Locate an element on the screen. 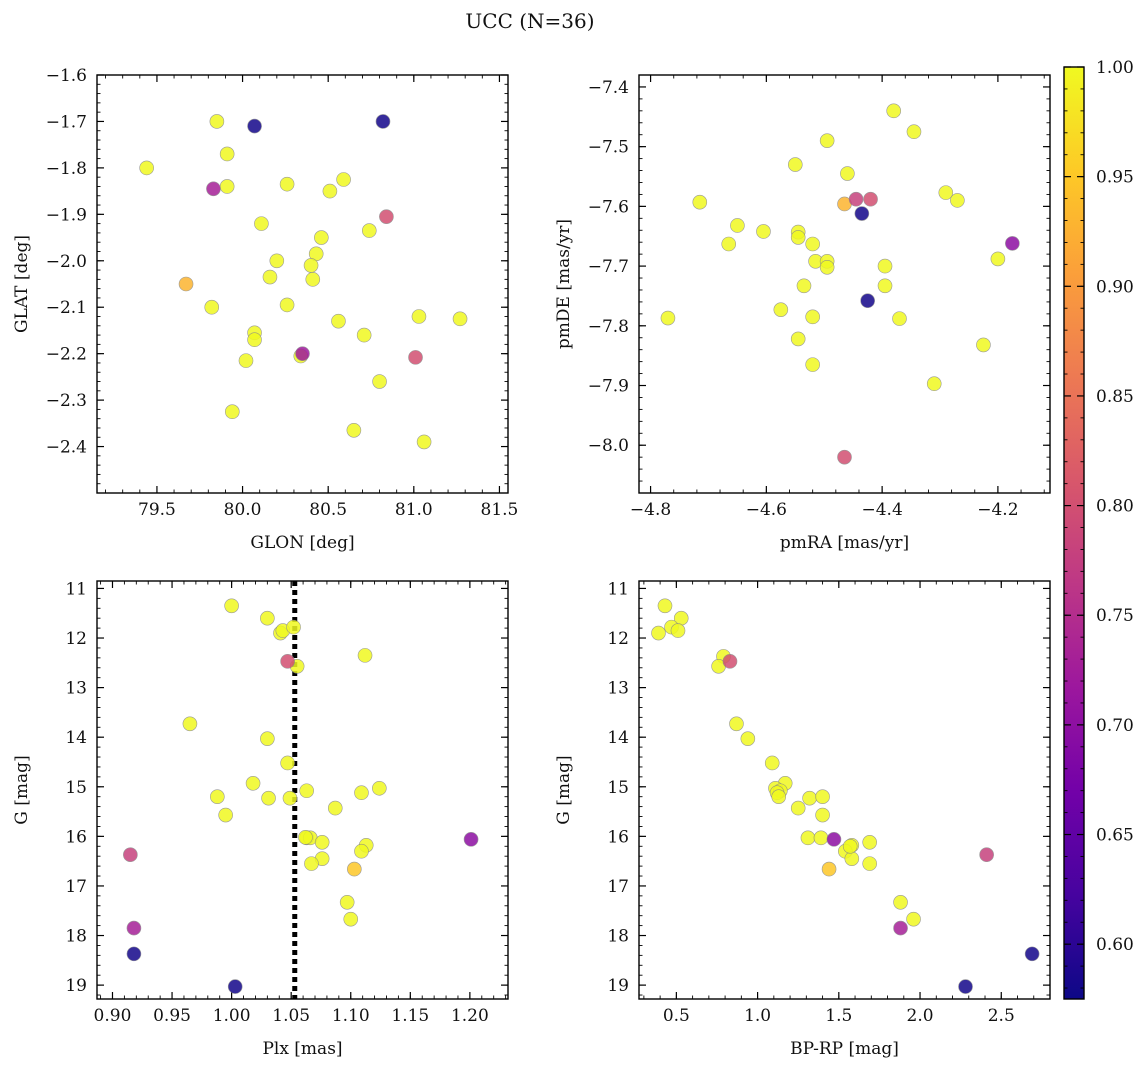 This screenshot has width=1148, height=1067. x-tick-label: 1.00 is located at coordinates (232, 1016).